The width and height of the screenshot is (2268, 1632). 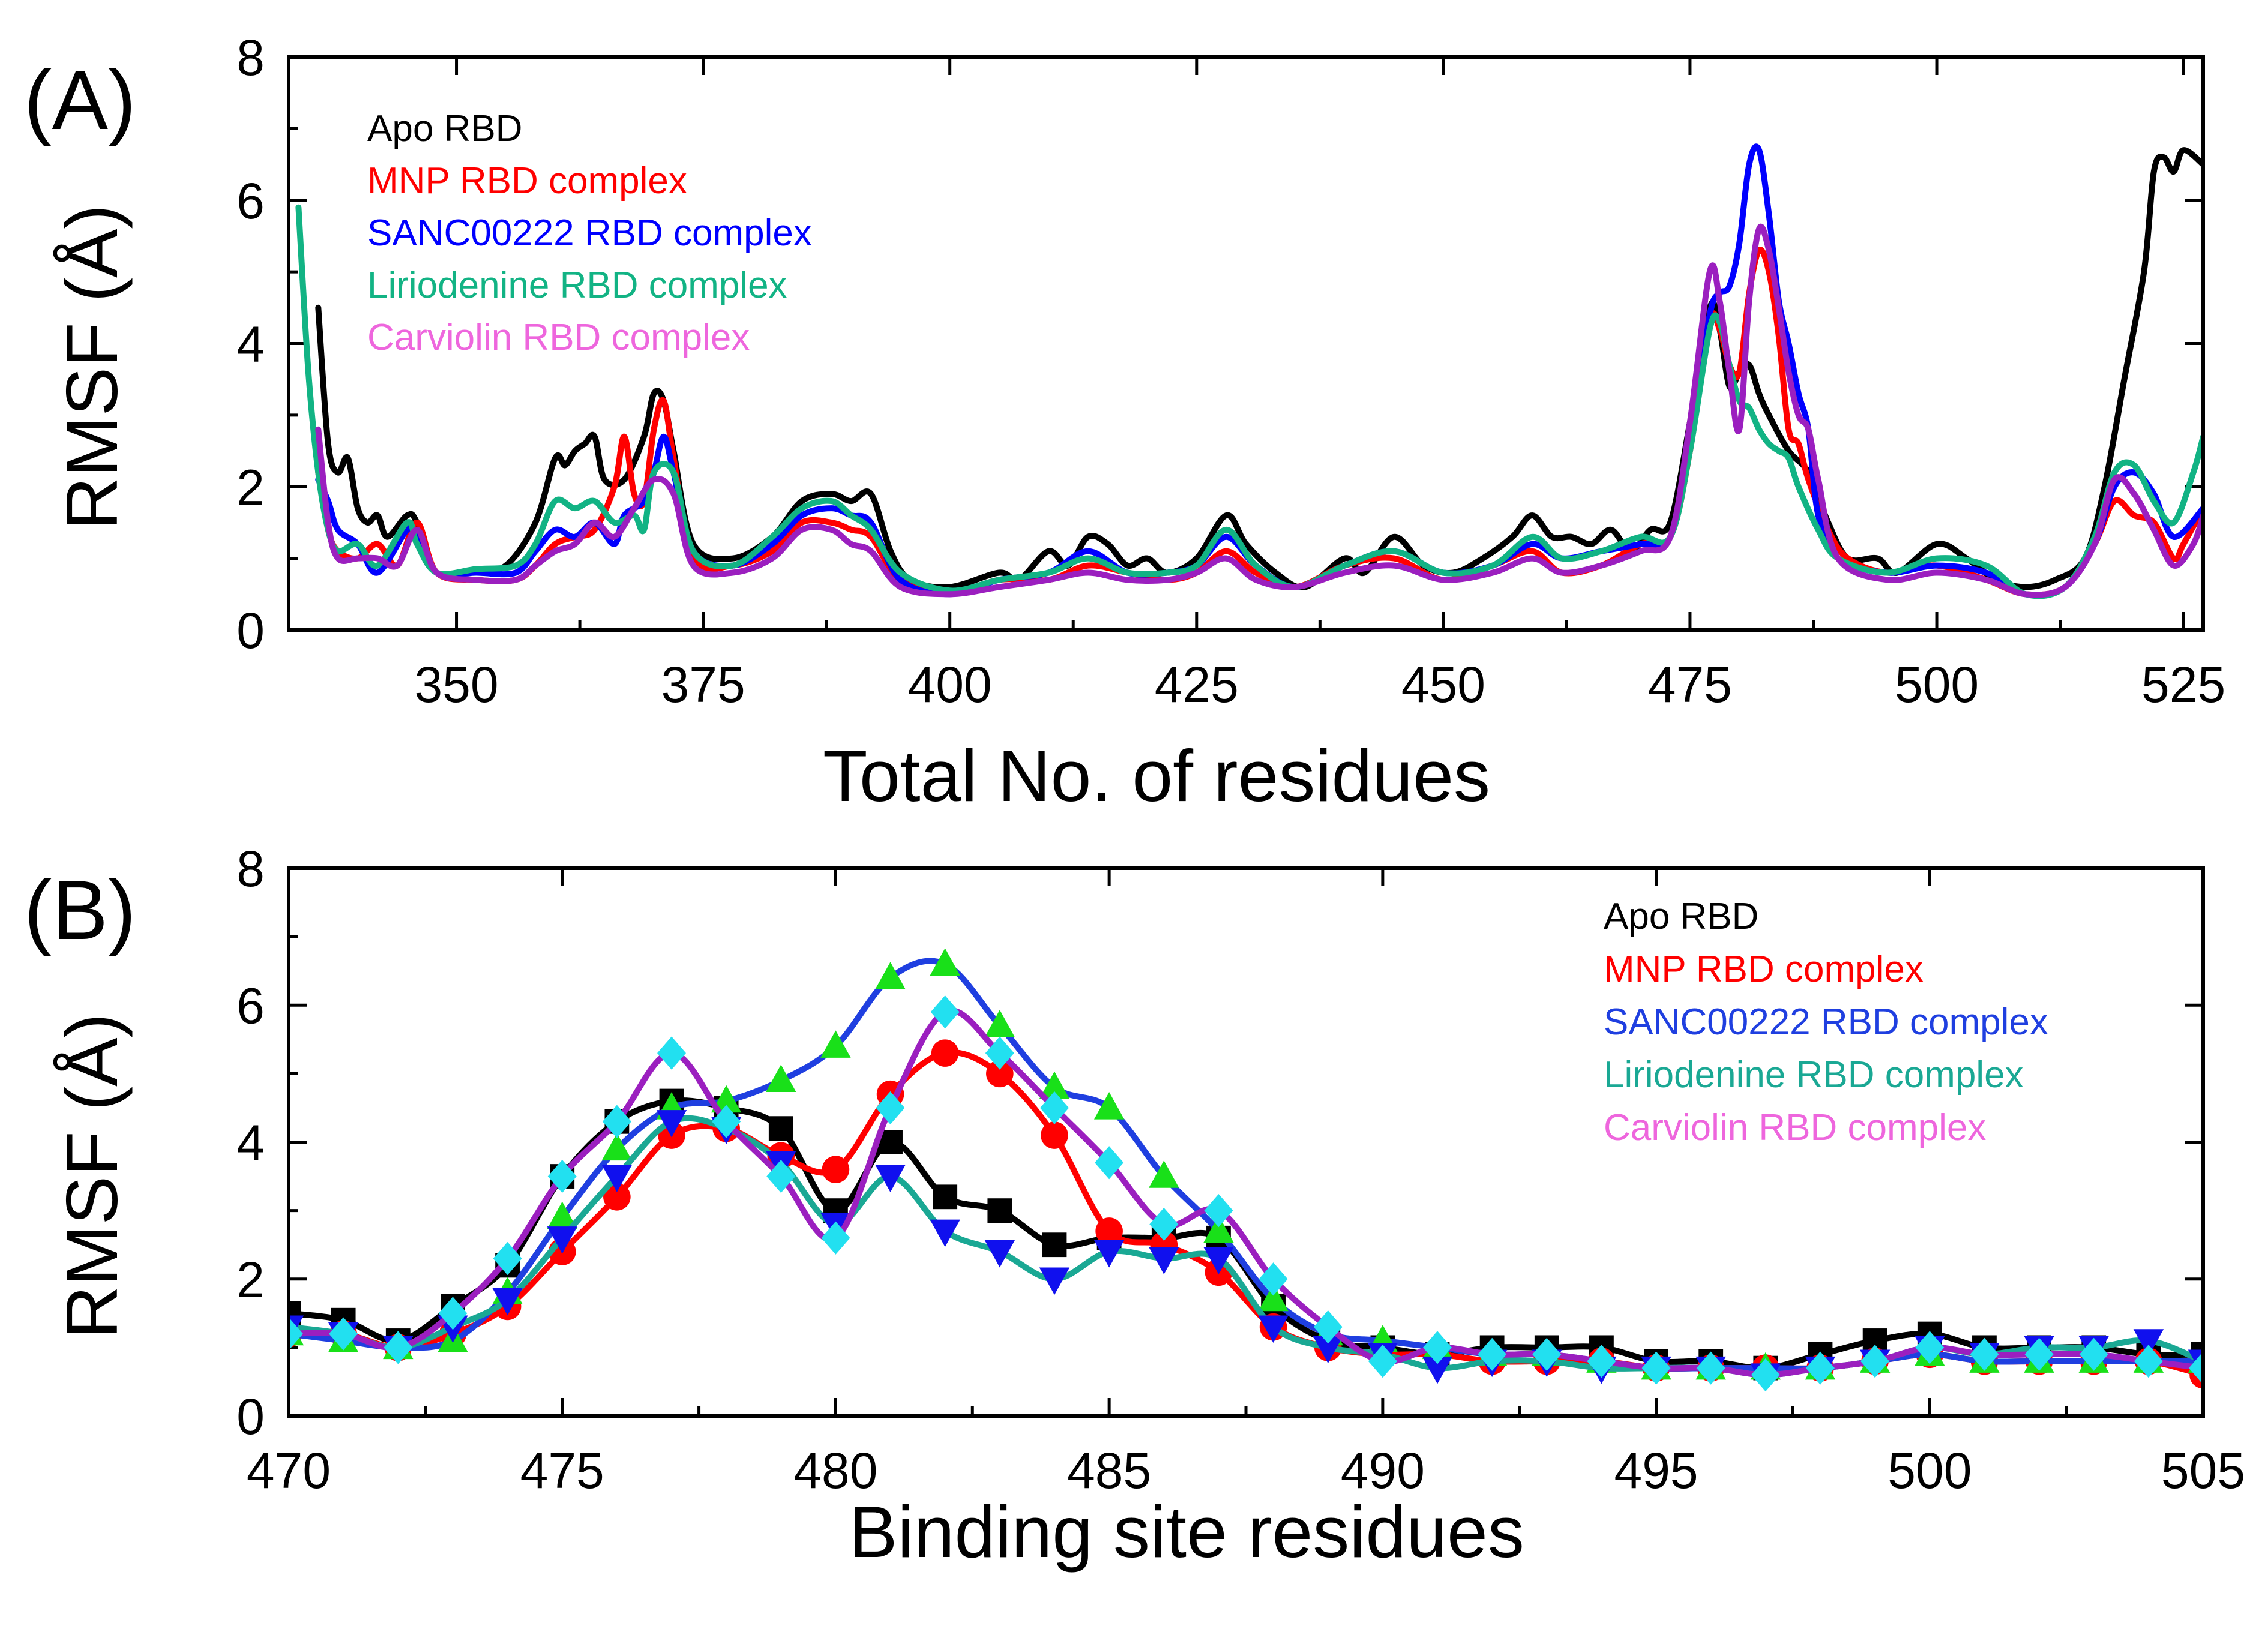 I want to click on x-tick-label: 495, so click(x=1656, y=1470).